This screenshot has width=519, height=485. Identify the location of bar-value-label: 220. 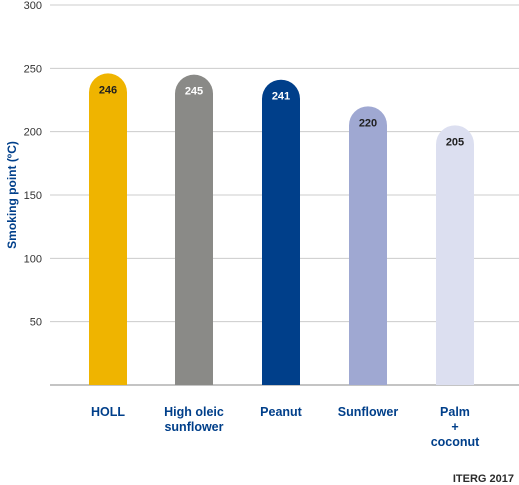
(368, 123).